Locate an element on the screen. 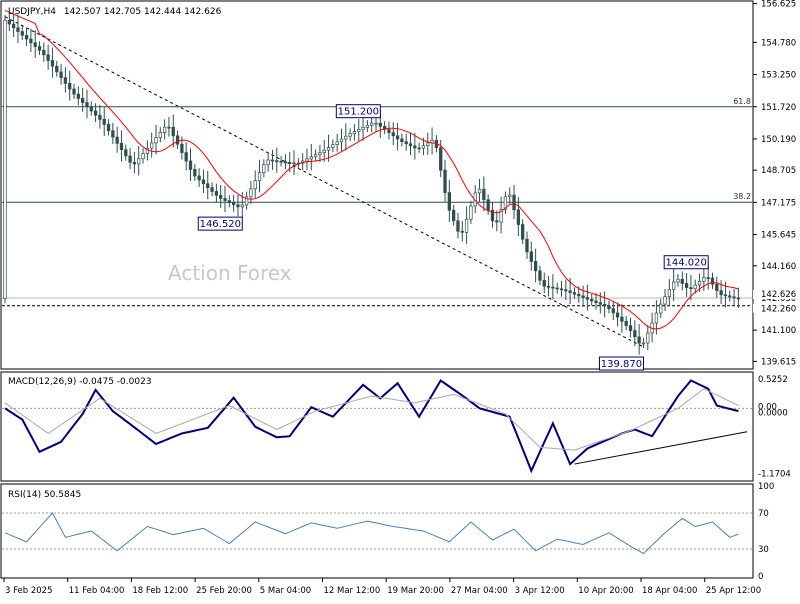 The height and width of the screenshot is (604, 800). rsi-line is located at coordinates (371, 533).